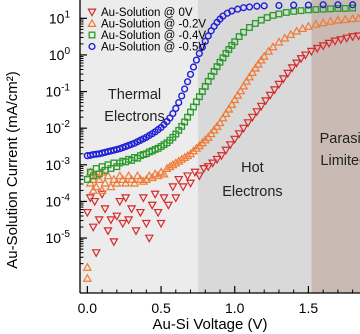  Describe the element at coordinates (58, 200) in the screenshot. I see `y-tick-label: 10⁻⁴` at that location.